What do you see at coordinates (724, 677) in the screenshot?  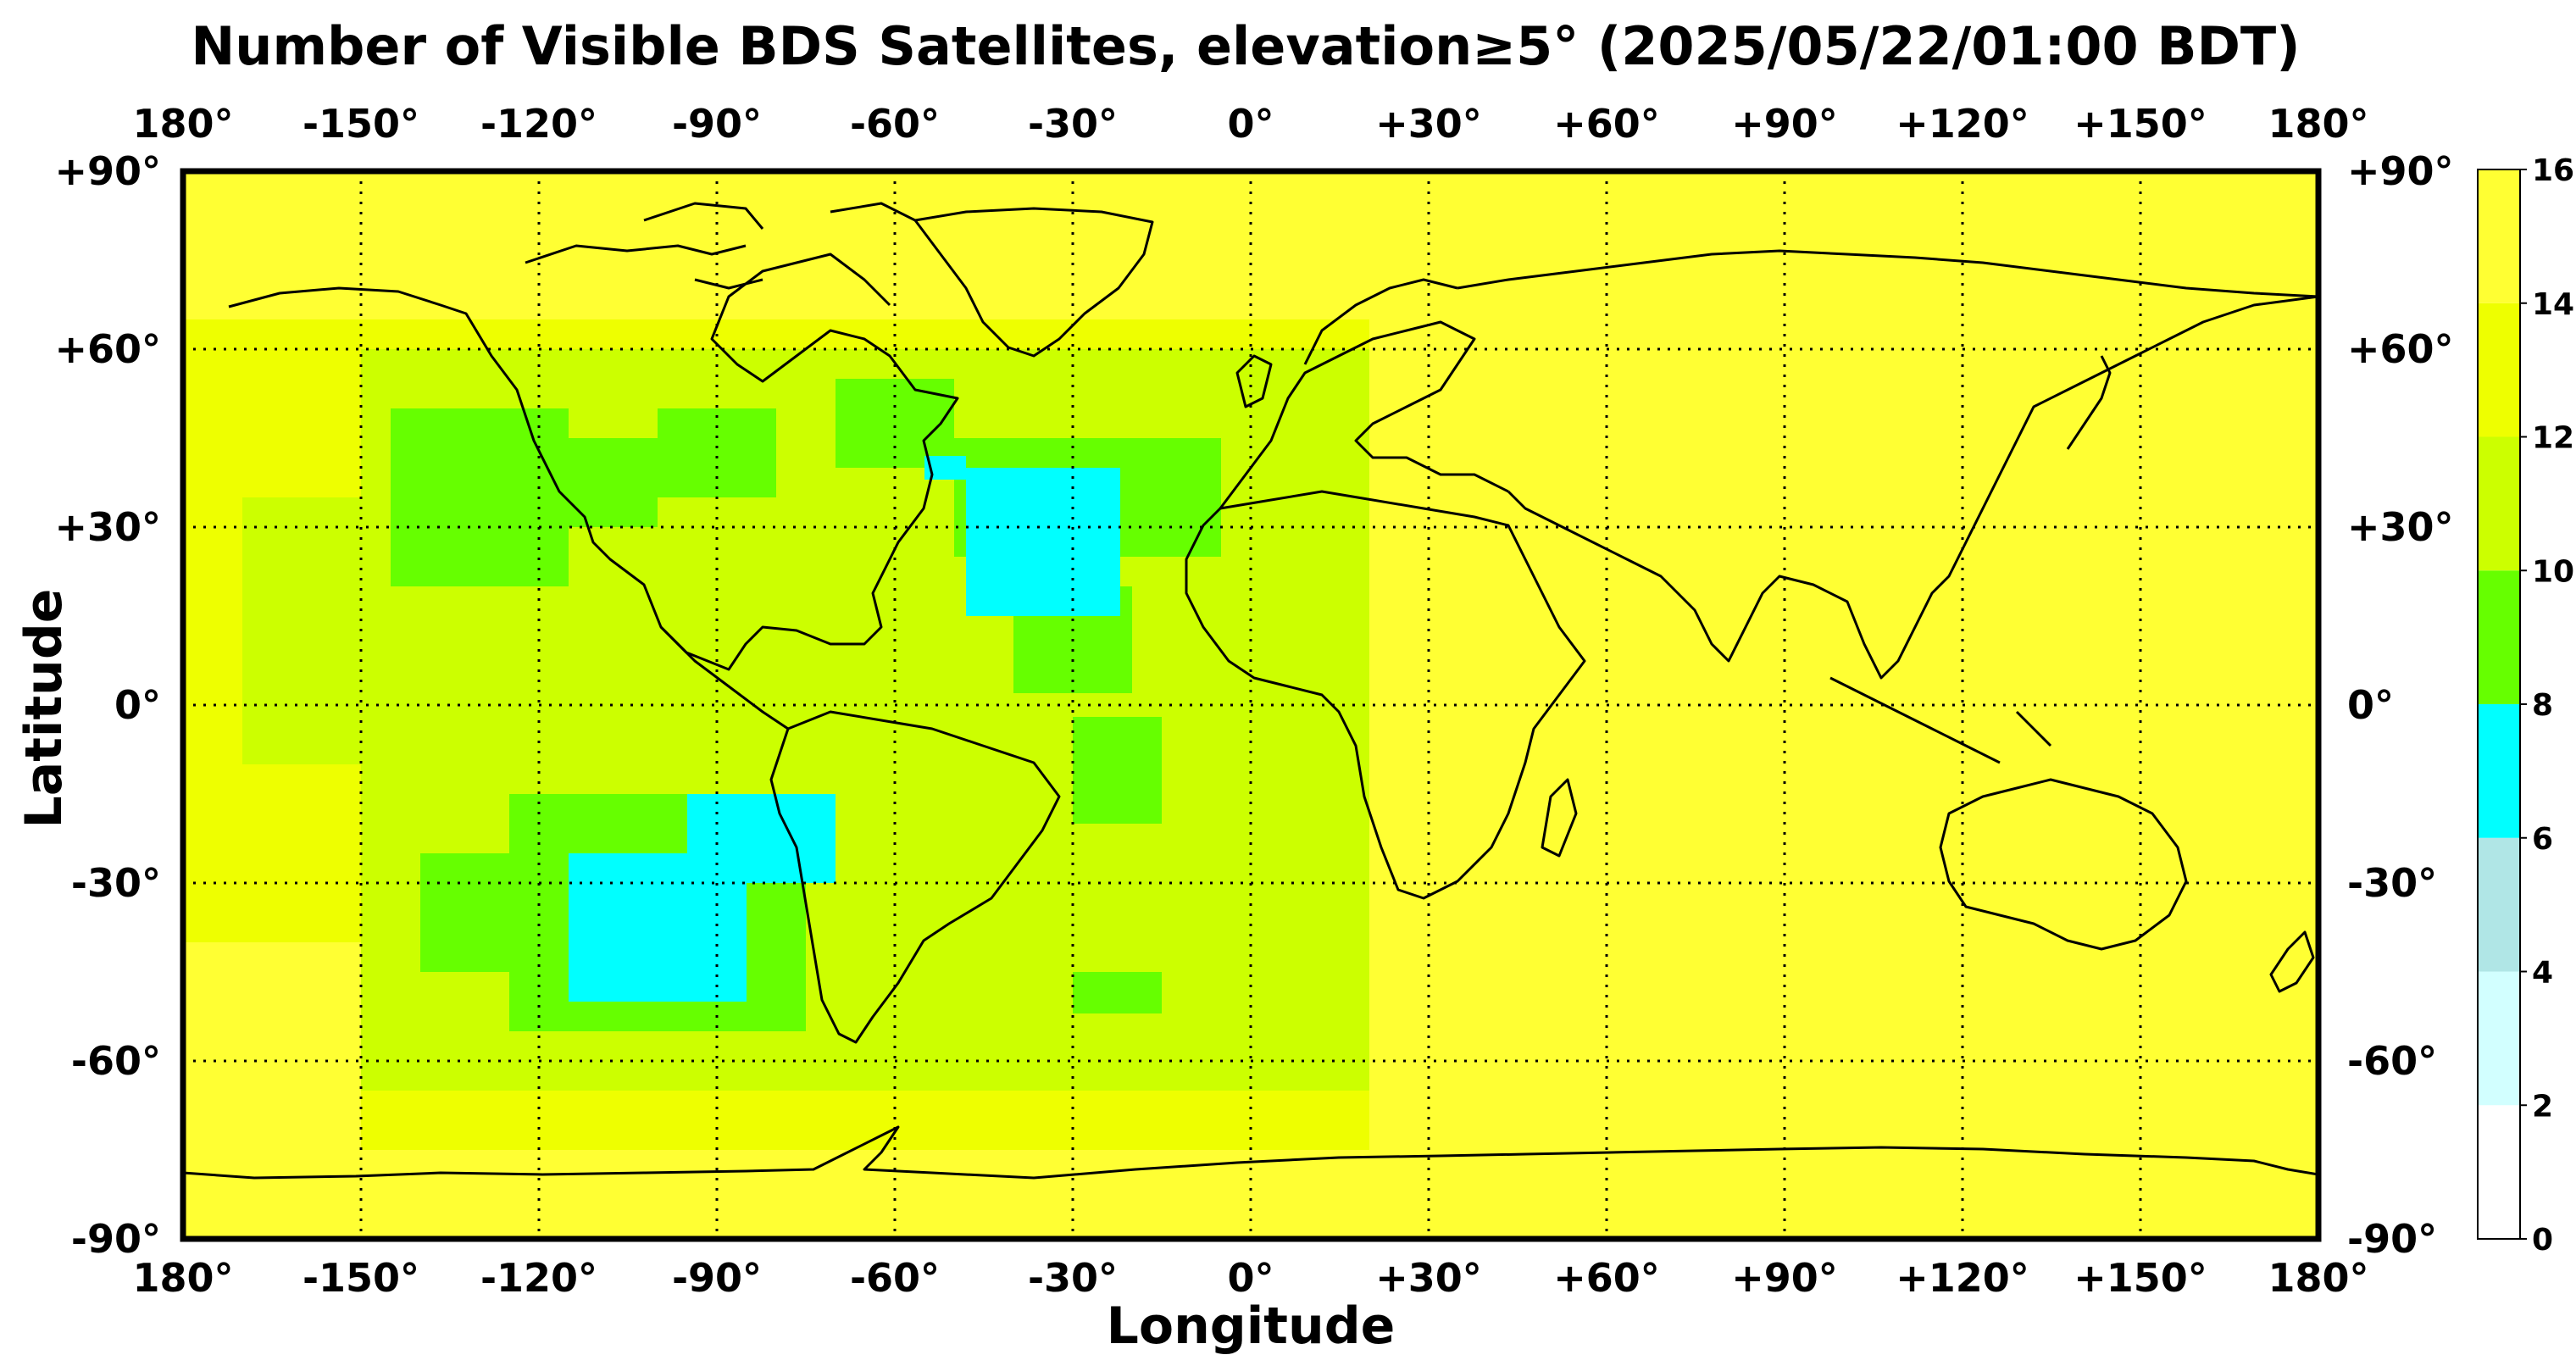 I see `coastline-central-america` at bounding box center [724, 677].